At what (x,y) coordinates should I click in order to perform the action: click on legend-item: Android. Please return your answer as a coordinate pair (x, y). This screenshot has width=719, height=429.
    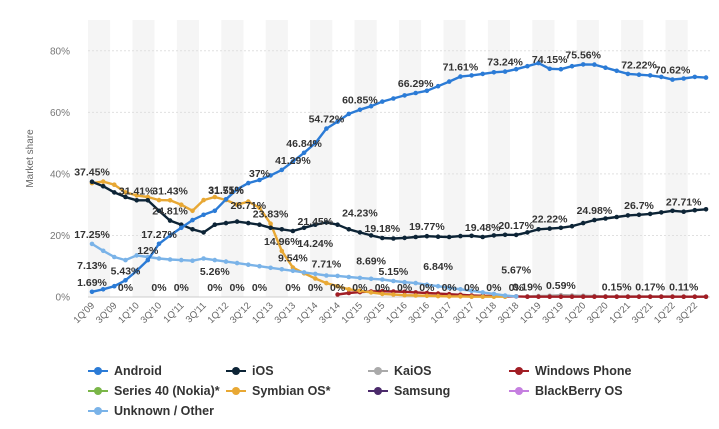
    Looking at the image, I should click on (125, 371).